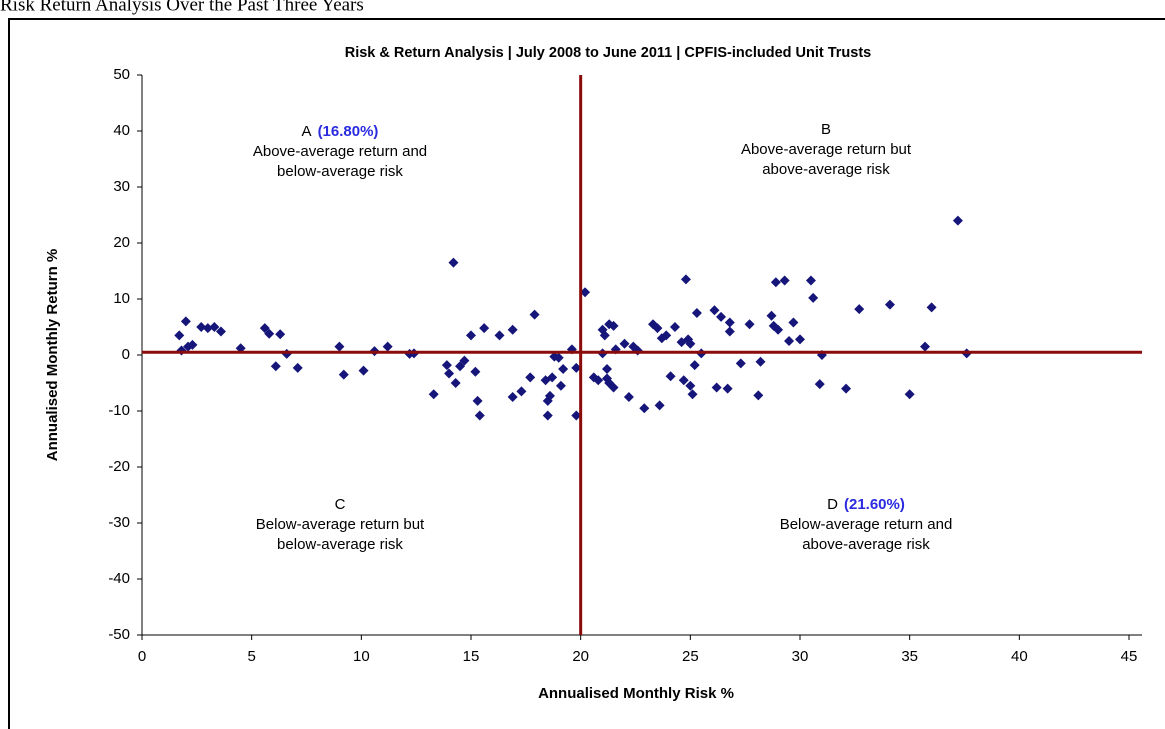 Image resolution: width=1165 pixels, height=729 pixels. Describe the element at coordinates (121, 242) in the screenshot. I see `y-tick-label: 20` at that location.